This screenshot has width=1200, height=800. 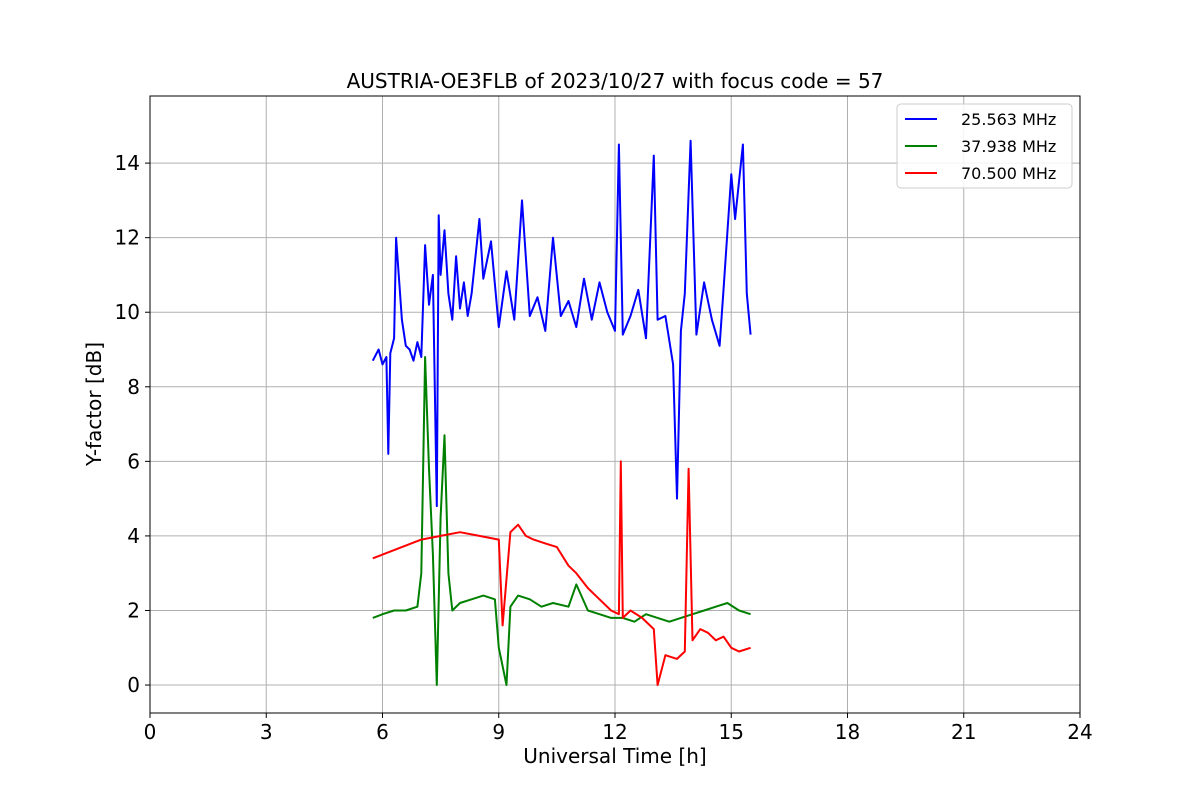 What do you see at coordinates (847, 732) in the screenshot?
I see `x-tick-label: 18` at bounding box center [847, 732].